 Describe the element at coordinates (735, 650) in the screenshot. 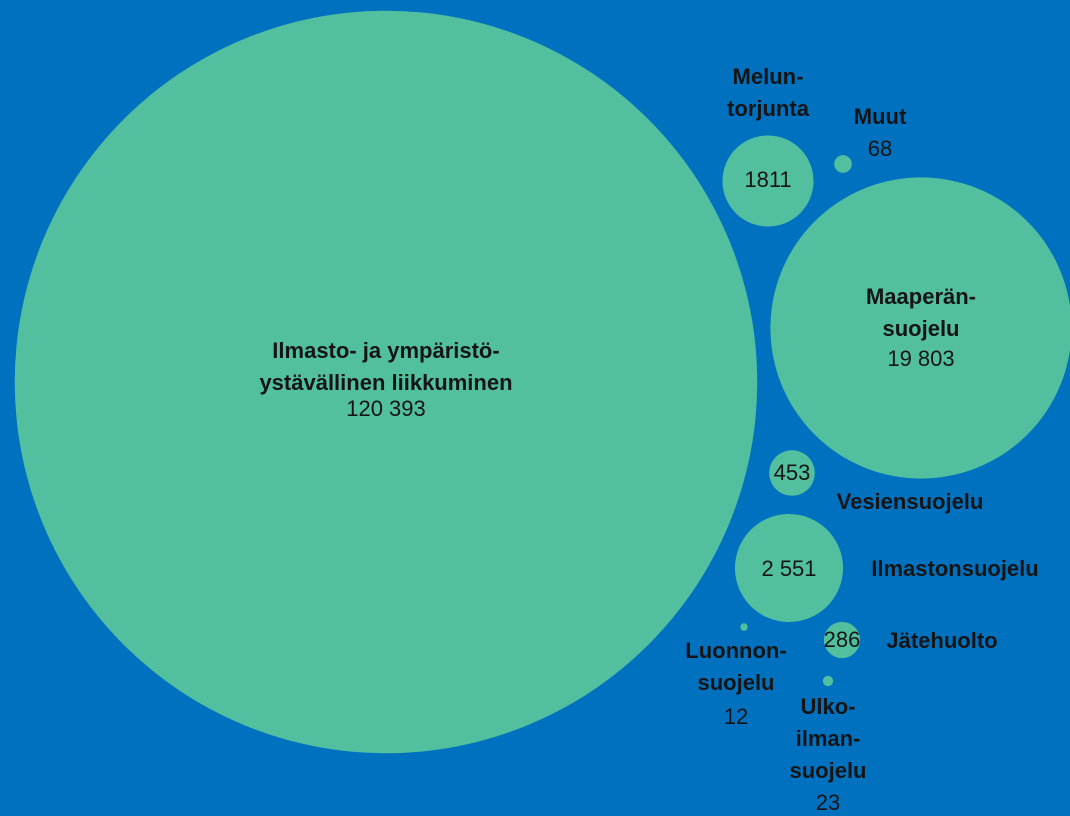

I see `bubble-name: Luonnon-` at that location.